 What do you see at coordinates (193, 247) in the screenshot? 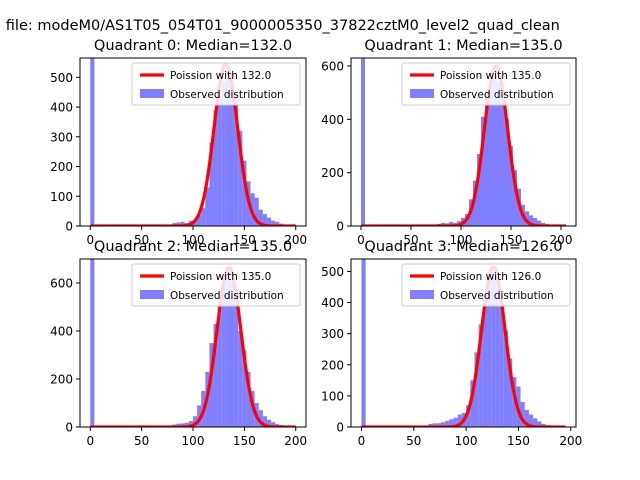
I see `panel-title: Quadrant 2: Median=135.0` at bounding box center [193, 247].